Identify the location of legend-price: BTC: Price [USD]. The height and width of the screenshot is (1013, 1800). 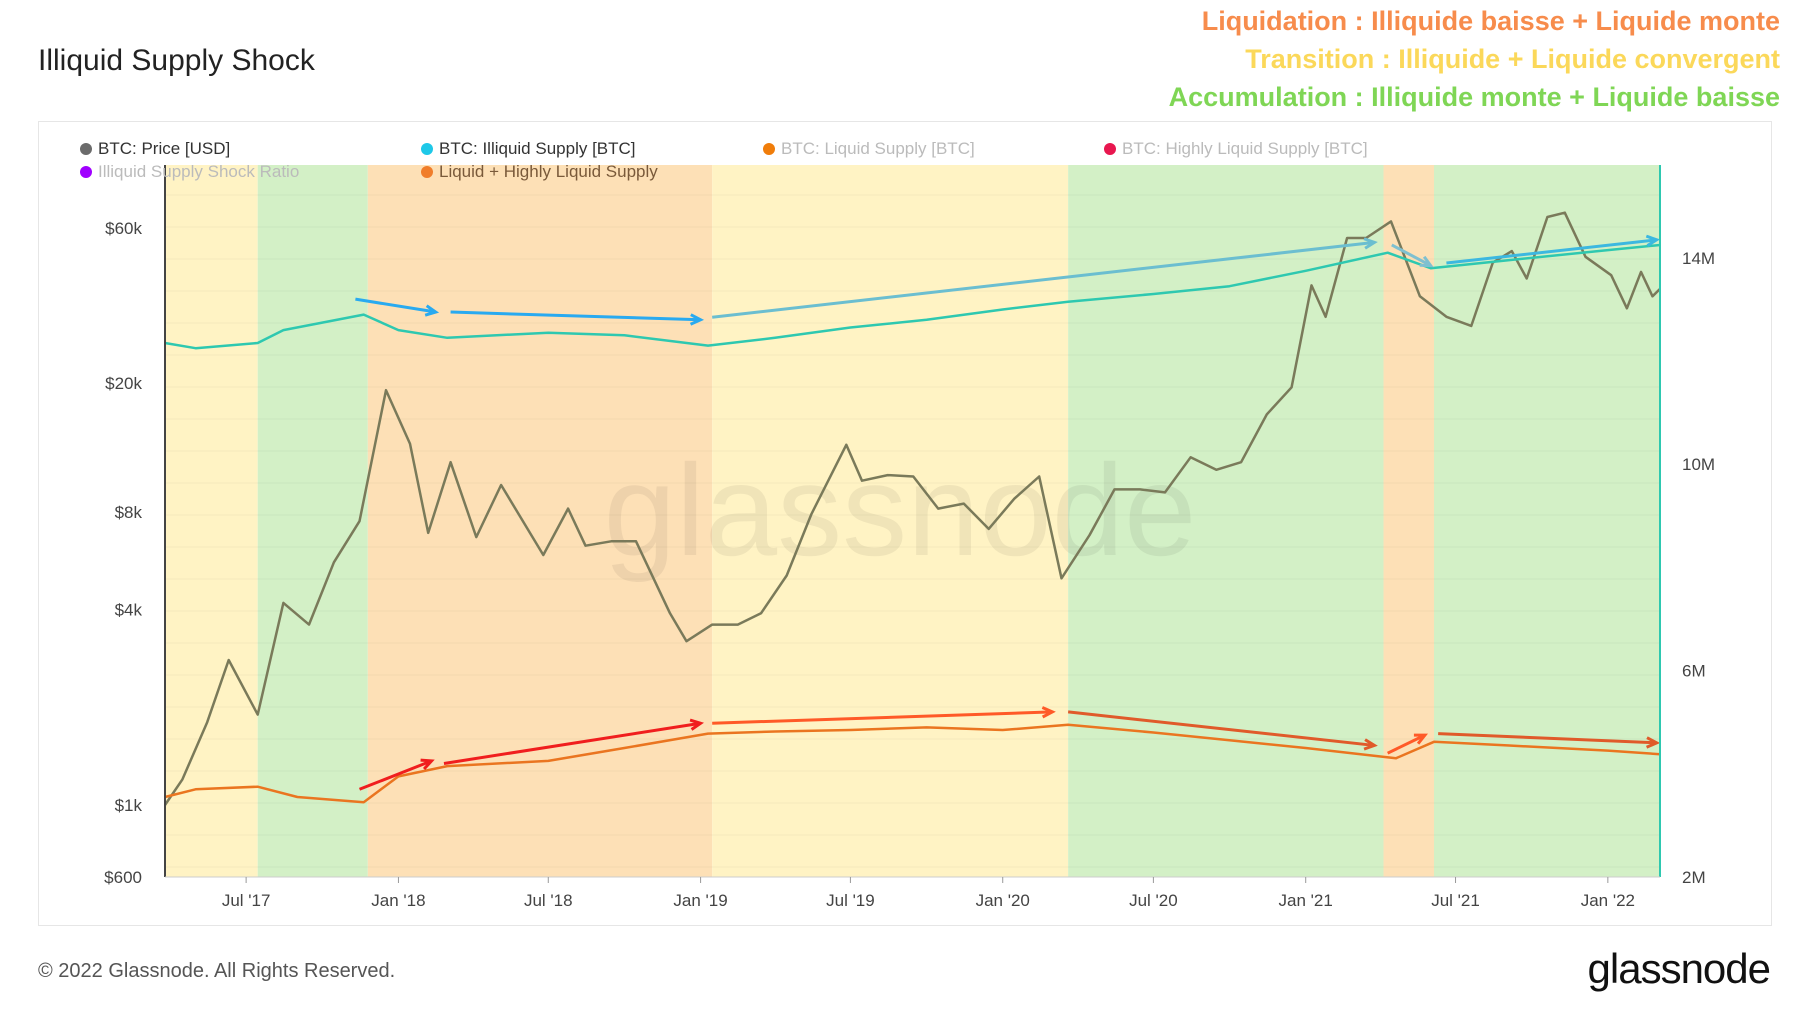
(155, 149).